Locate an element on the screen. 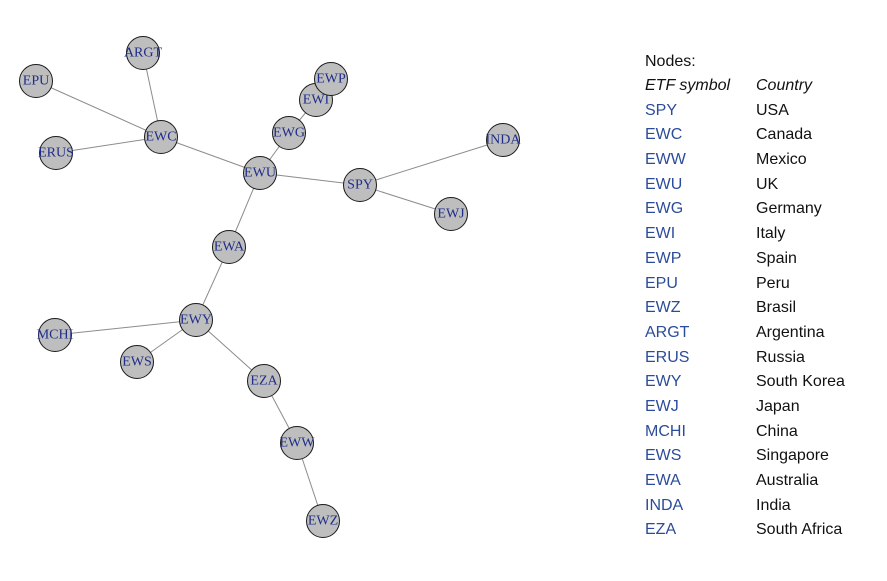  legend-symbol: EWA is located at coordinates (663, 480).